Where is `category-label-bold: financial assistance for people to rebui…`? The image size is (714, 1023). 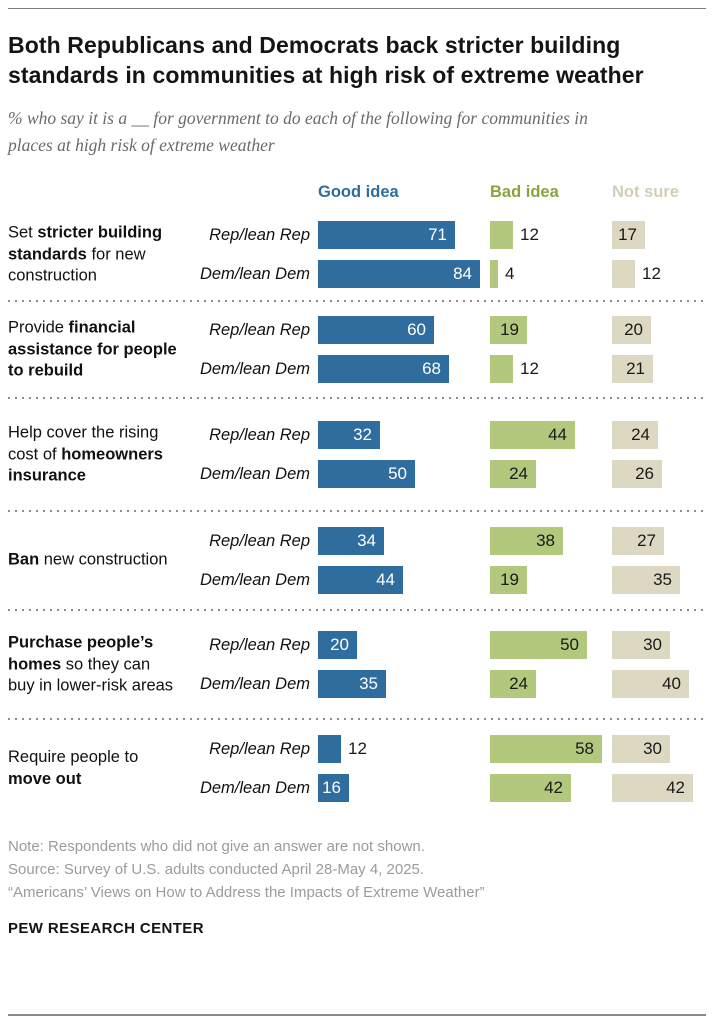 category-label-bold: financial assistance for people to rebui… is located at coordinates (92, 349).